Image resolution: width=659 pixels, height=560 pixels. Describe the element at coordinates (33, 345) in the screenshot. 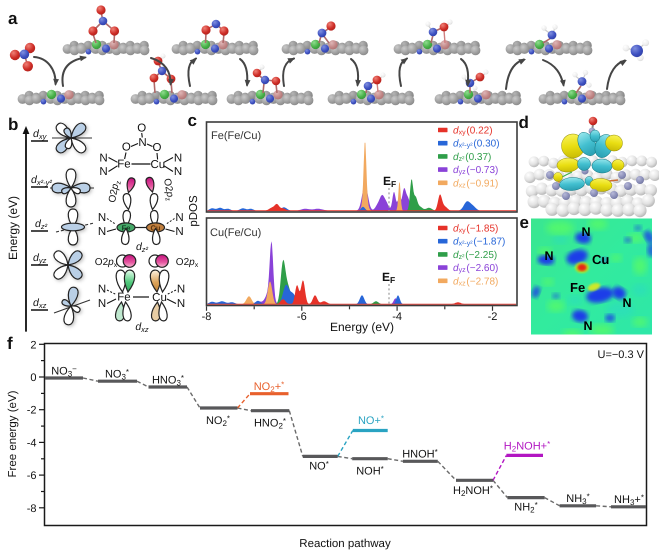

I see `svg-text: 2` at that location.